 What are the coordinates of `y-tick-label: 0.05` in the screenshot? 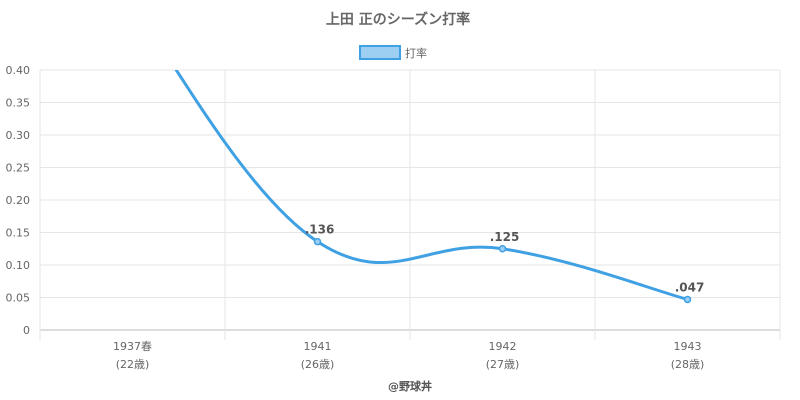 It's located at (18, 298).